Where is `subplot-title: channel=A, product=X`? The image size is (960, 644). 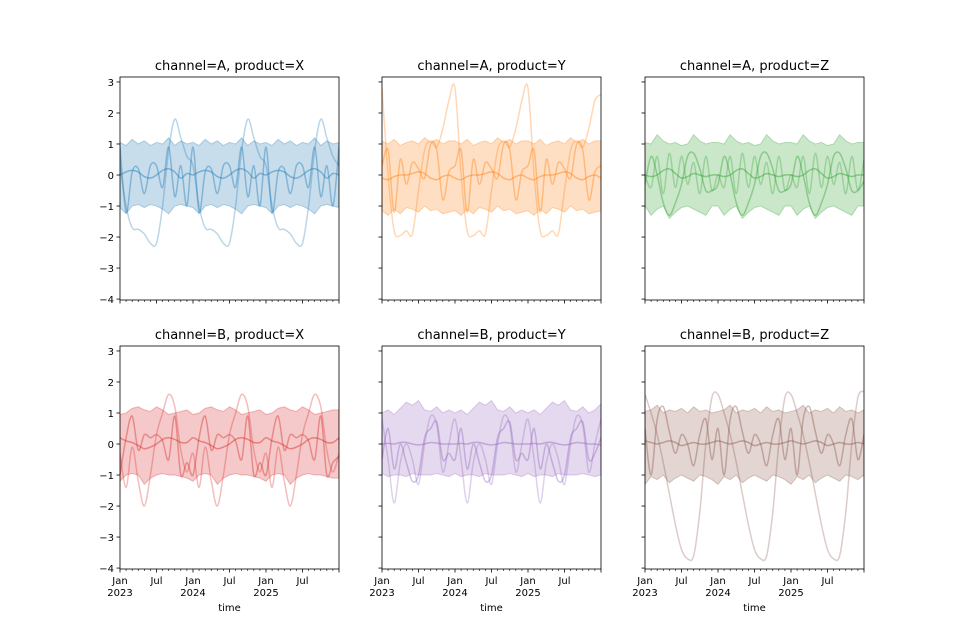 subplot-title: channel=A, product=X is located at coordinates (229, 66).